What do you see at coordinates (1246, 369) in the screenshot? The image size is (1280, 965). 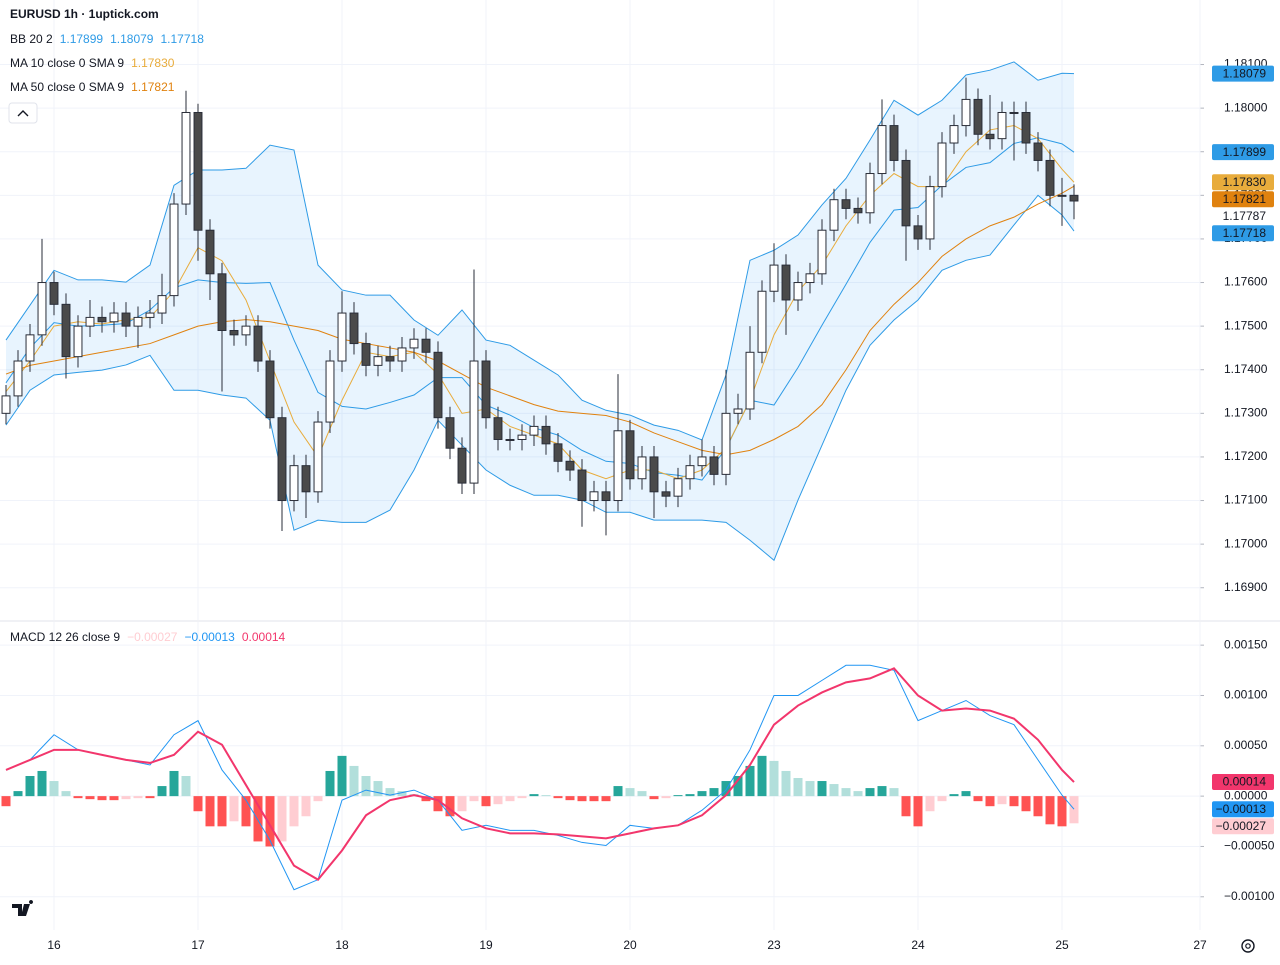 I see `y-tick-label: 1.17400` at bounding box center [1246, 369].